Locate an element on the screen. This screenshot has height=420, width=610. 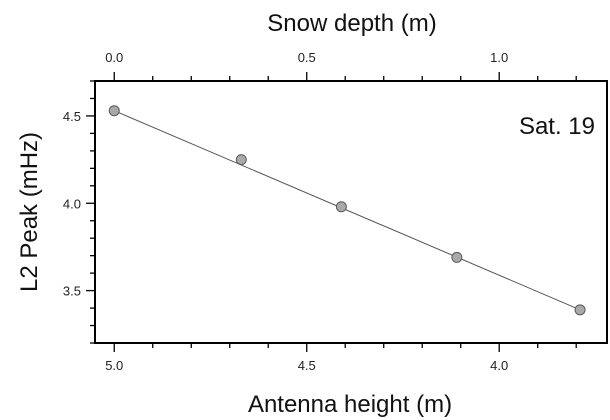
y-tick-label: 4.5 is located at coordinates (72, 116).